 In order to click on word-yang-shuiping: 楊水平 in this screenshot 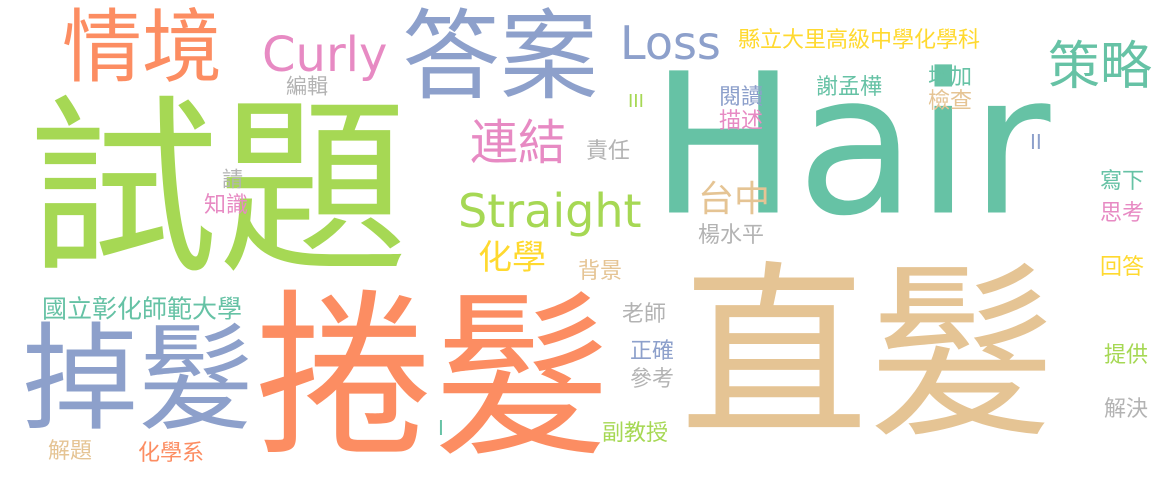, I will do `click(731, 235)`.